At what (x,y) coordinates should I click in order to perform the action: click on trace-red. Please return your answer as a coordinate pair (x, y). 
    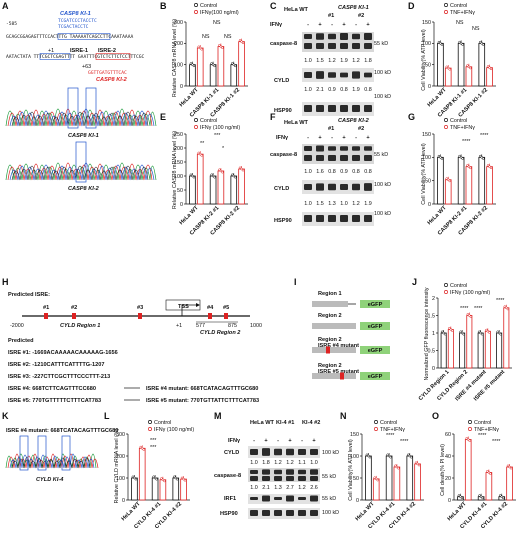
    Looking at the image, I should click on (80, 117).